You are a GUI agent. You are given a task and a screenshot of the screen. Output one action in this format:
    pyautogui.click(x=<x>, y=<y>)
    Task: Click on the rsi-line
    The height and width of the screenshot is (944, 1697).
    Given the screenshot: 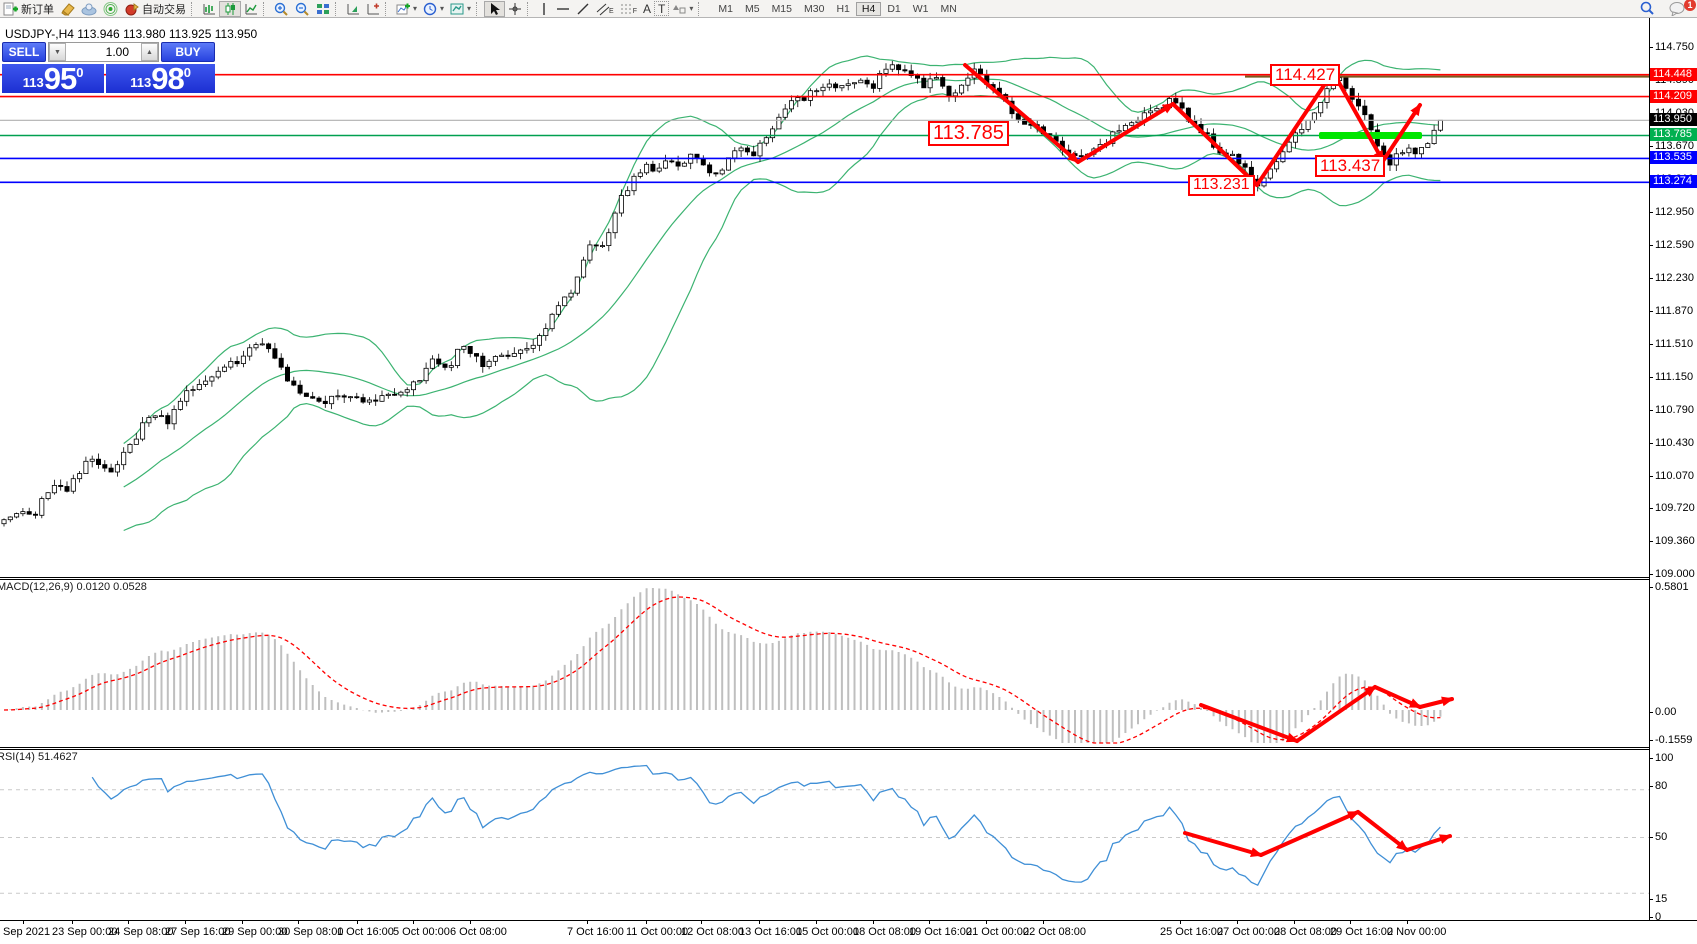 What is the action you would take?
    pyautogui.click(x=766, y=825)
    